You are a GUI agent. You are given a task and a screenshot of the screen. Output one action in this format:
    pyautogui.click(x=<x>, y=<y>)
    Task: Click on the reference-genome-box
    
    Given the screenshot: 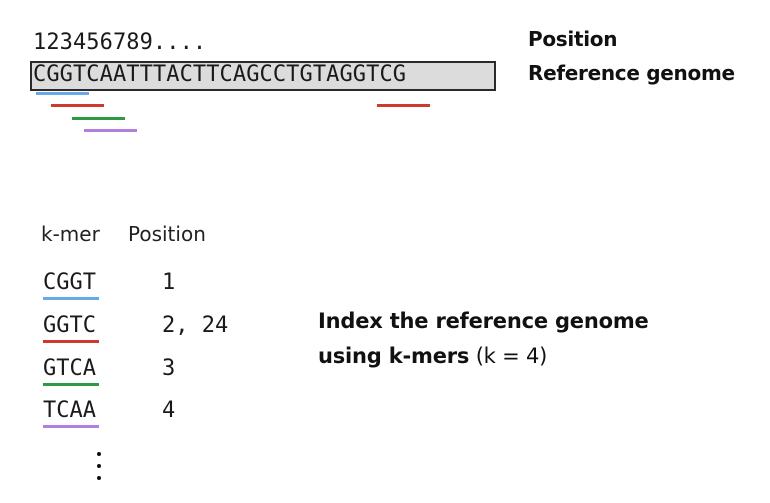 What is the action you would take?
    pyautogui.click(x=263, y=76)
    